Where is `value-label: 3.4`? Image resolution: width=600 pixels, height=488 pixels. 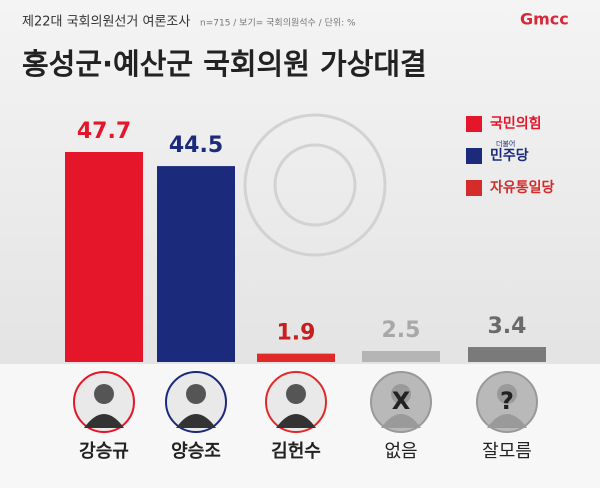
value-label: 3.4 is located at coordinates (507, 326).